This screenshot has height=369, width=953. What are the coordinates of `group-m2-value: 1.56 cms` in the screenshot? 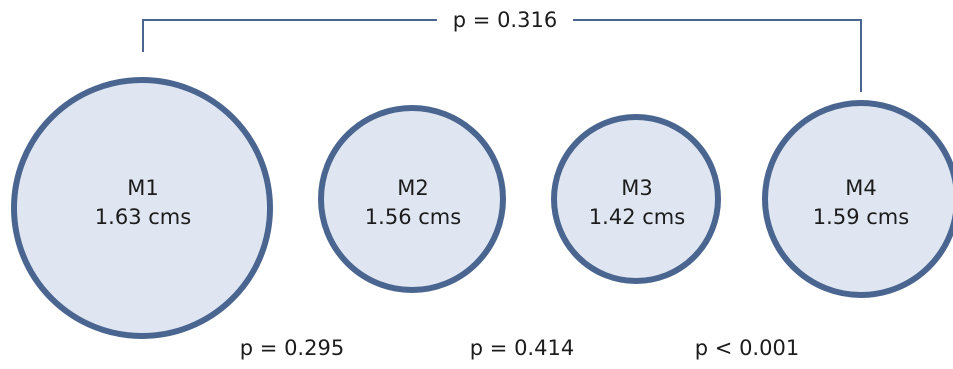 It's located at (413, 217).